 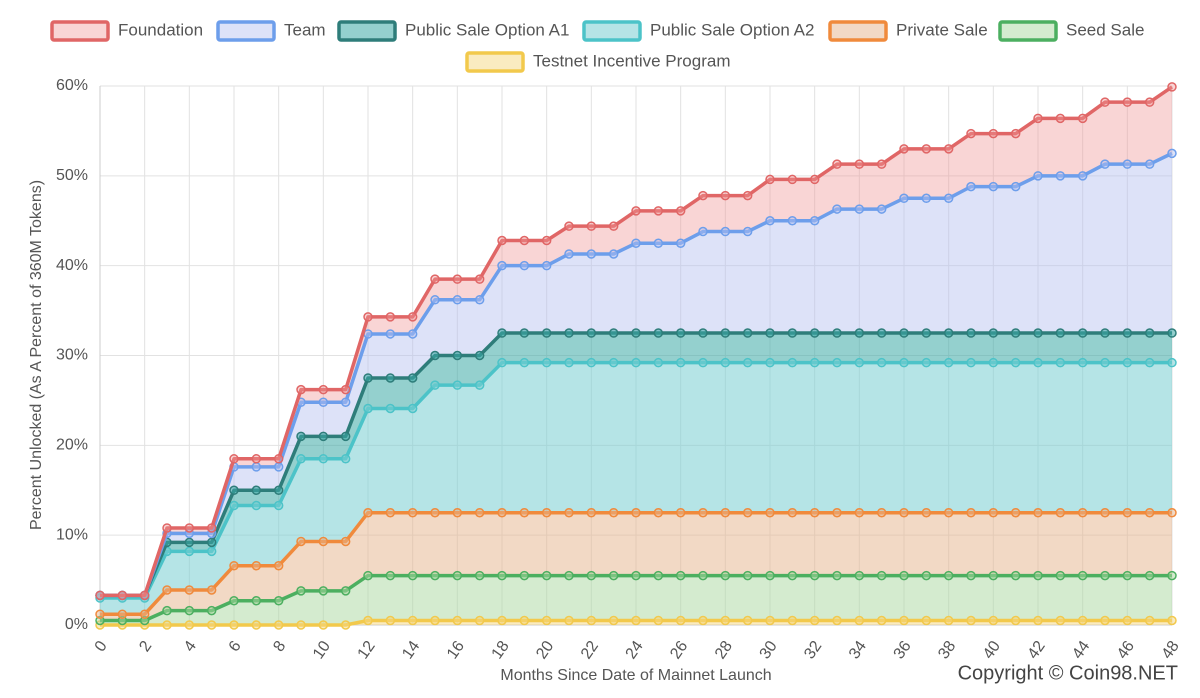 What do you see at coordinates (732, 29) in the screenshot?
I see `legend-label: Public Sale Option A2` at bounding box center [732, 29].